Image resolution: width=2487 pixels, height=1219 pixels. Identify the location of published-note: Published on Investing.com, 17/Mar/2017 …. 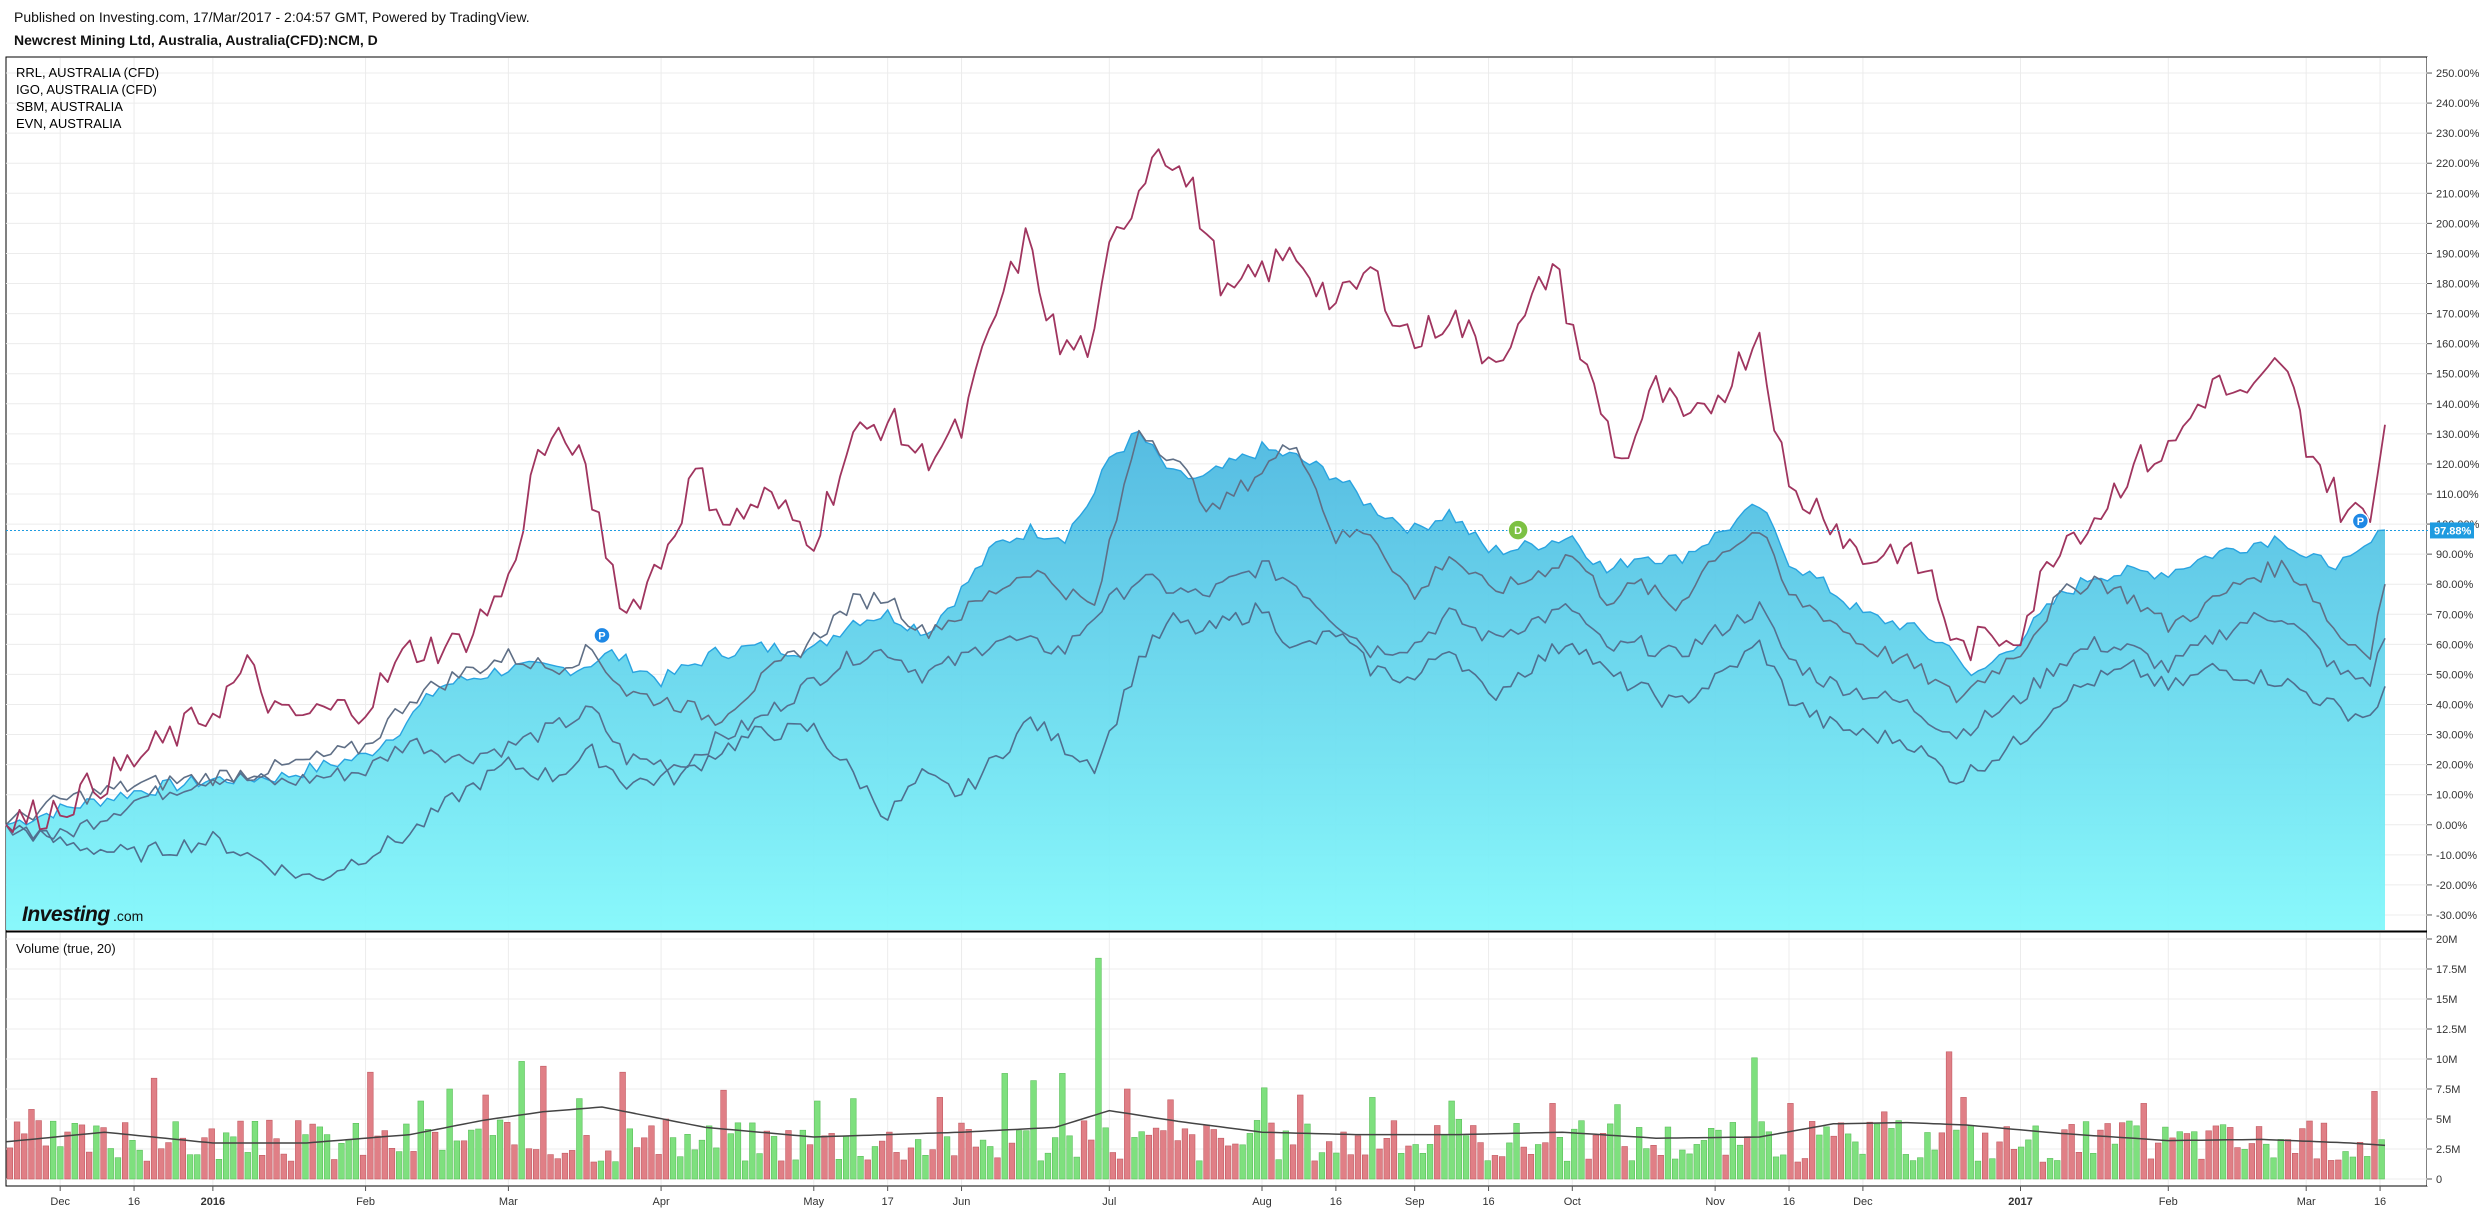
(272, 17).